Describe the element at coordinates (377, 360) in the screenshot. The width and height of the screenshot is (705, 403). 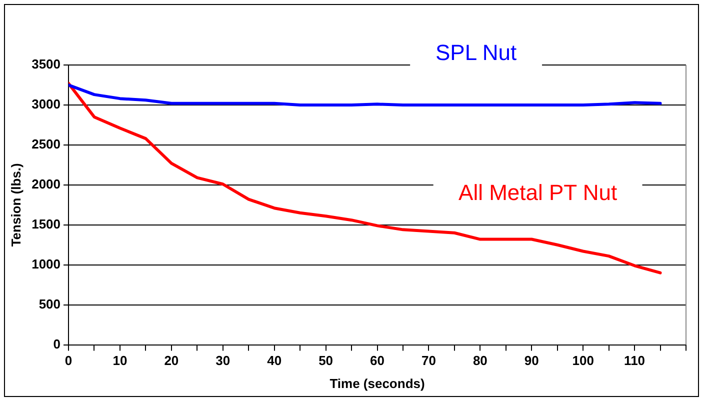
I see `x-tick-label: 60` at that location.